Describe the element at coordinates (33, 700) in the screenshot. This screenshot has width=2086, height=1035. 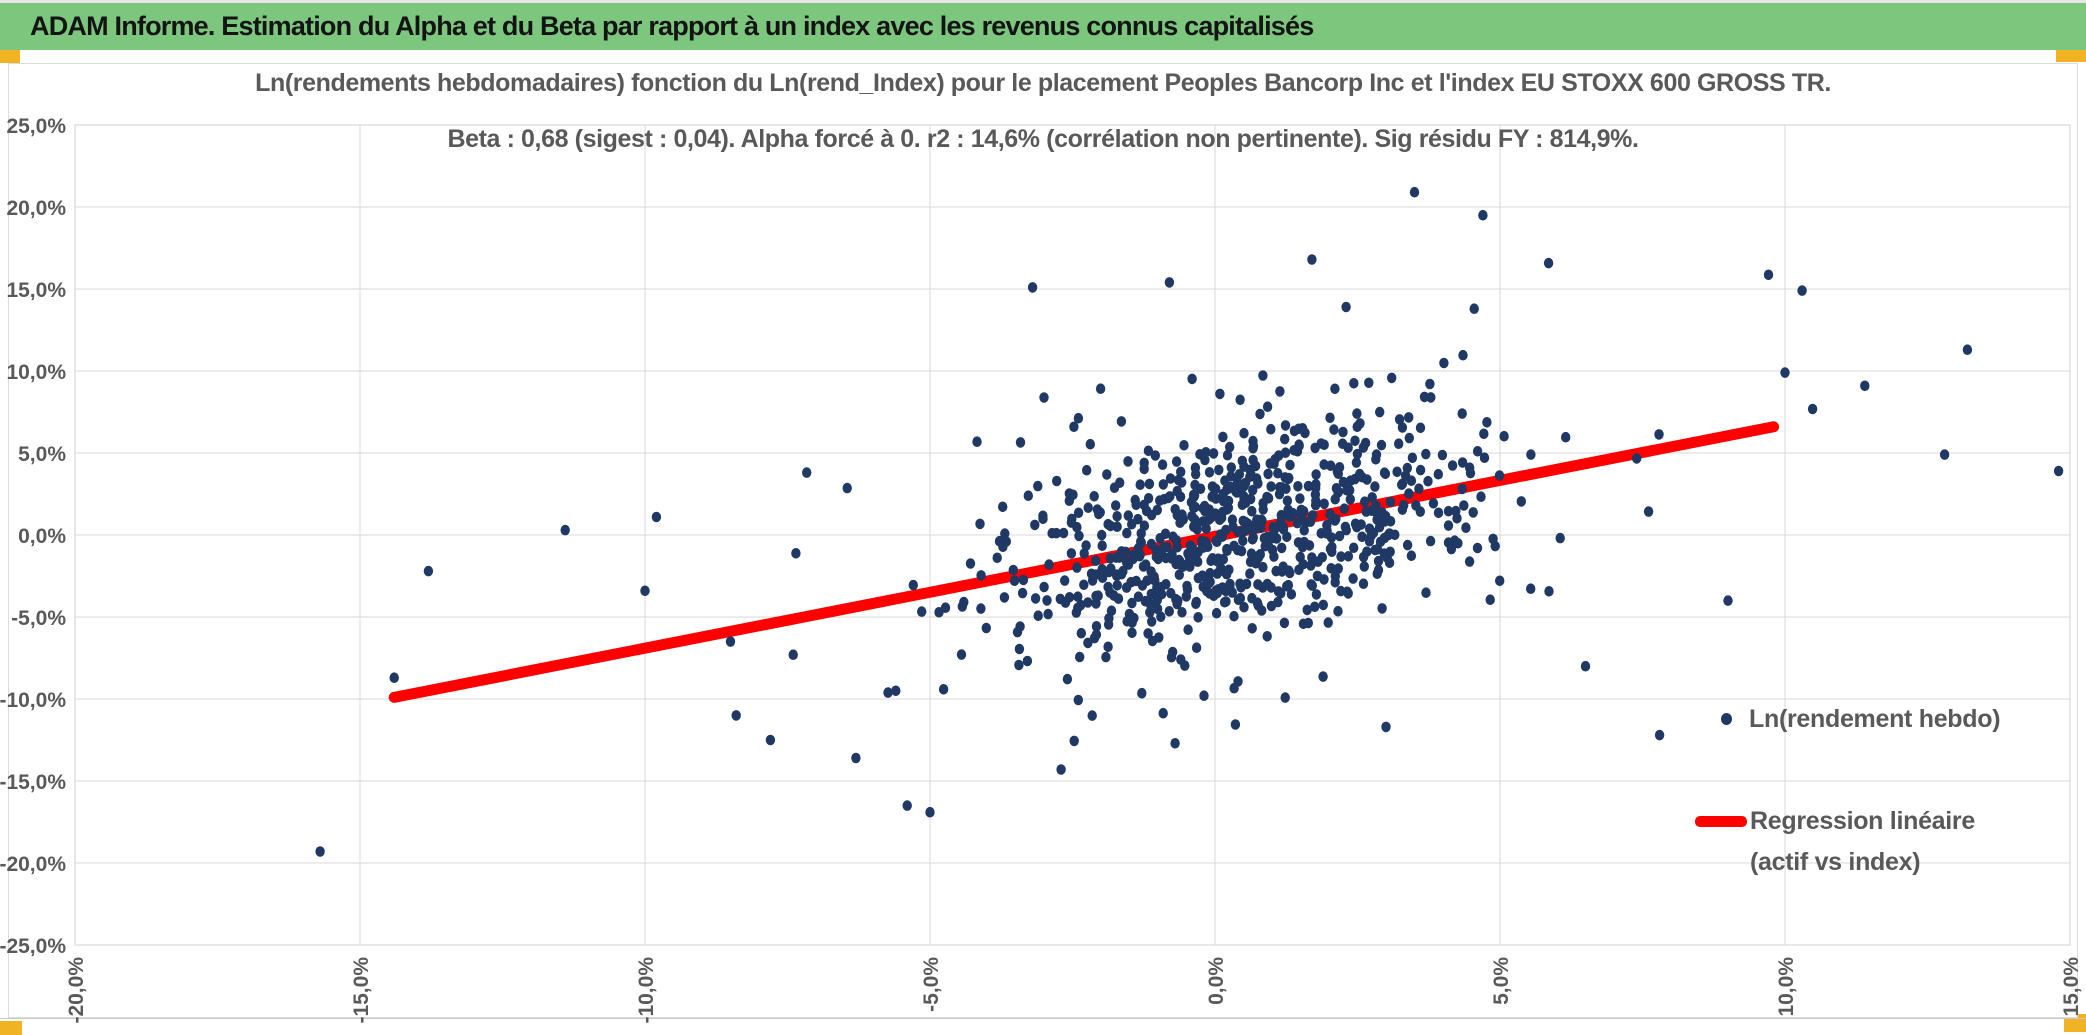
I see `y-tick-label: -10,0%` at that location.